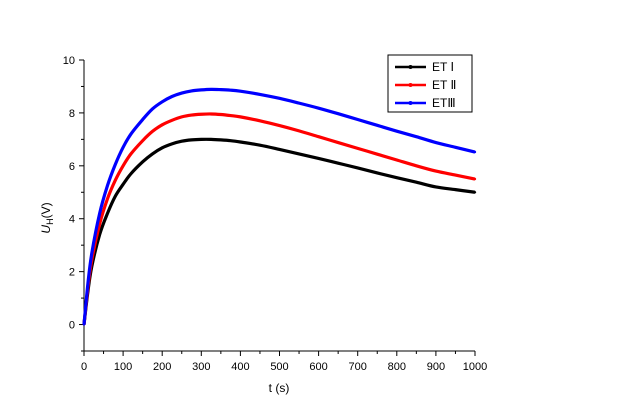  I want to click on x-ticks: 0 100 200 300 400 500 600 700 800 900 1000, so click(284, 362).